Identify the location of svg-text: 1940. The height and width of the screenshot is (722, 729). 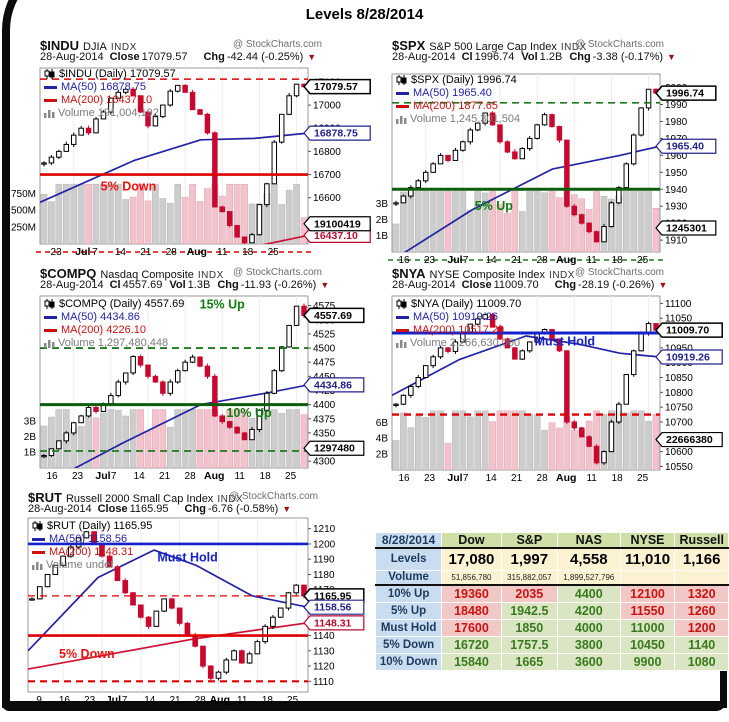
(676, 190).